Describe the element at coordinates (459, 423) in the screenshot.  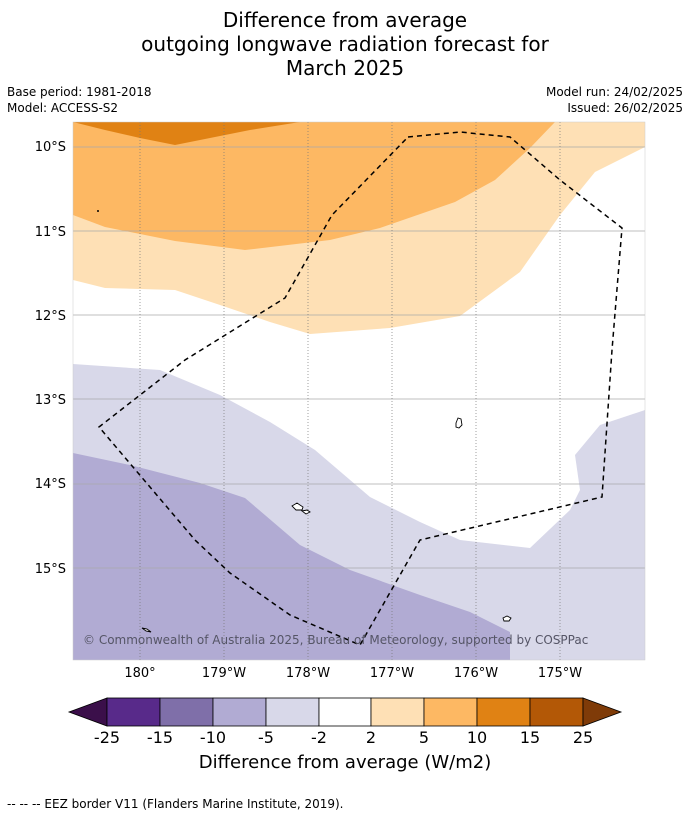
I see `island-north` at that location.